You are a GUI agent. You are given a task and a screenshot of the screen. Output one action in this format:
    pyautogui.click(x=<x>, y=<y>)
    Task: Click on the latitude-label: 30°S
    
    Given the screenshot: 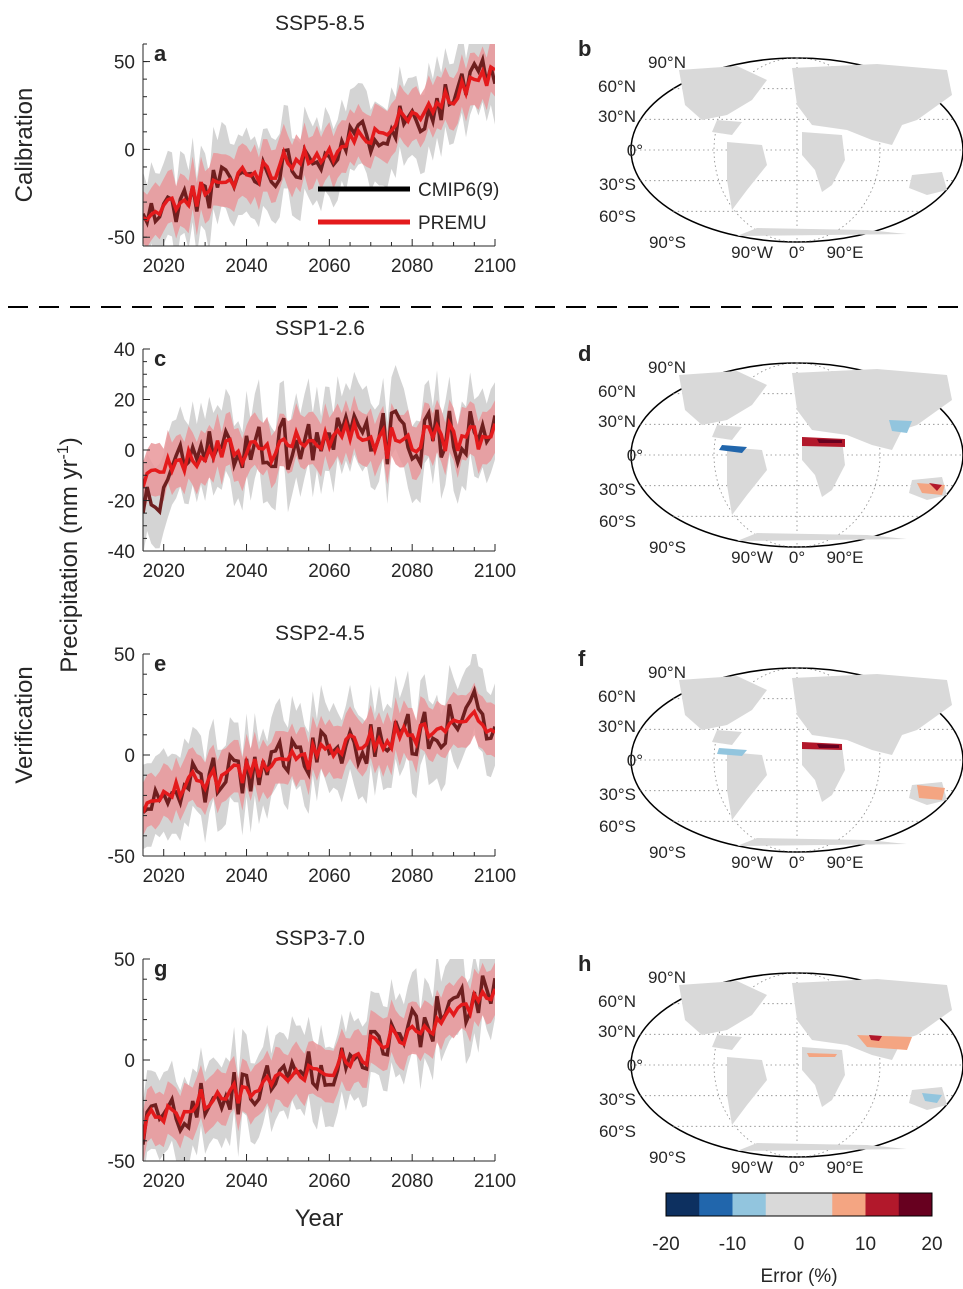 What is the action you would take?
    pyautogui.click(x=617, y=489)
    